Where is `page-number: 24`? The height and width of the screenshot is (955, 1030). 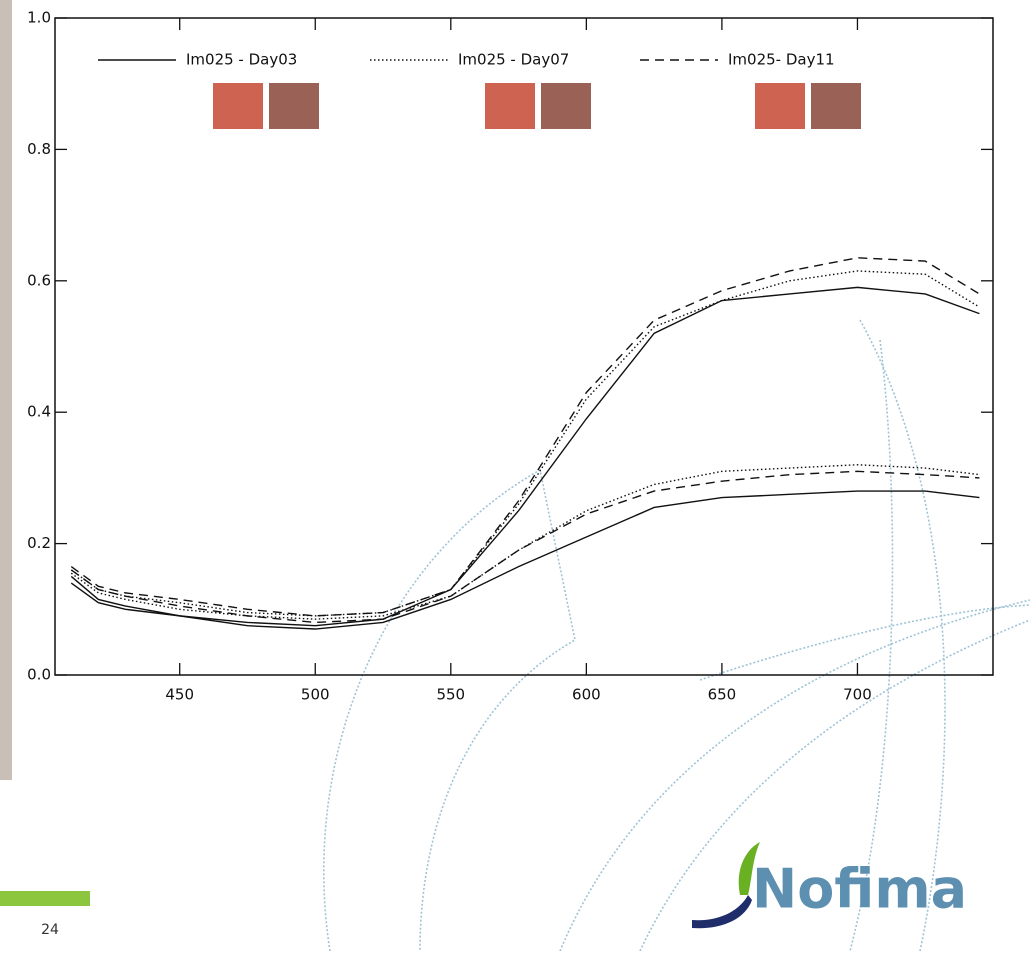 page-number: 24 is located at coordinates (50, 930).